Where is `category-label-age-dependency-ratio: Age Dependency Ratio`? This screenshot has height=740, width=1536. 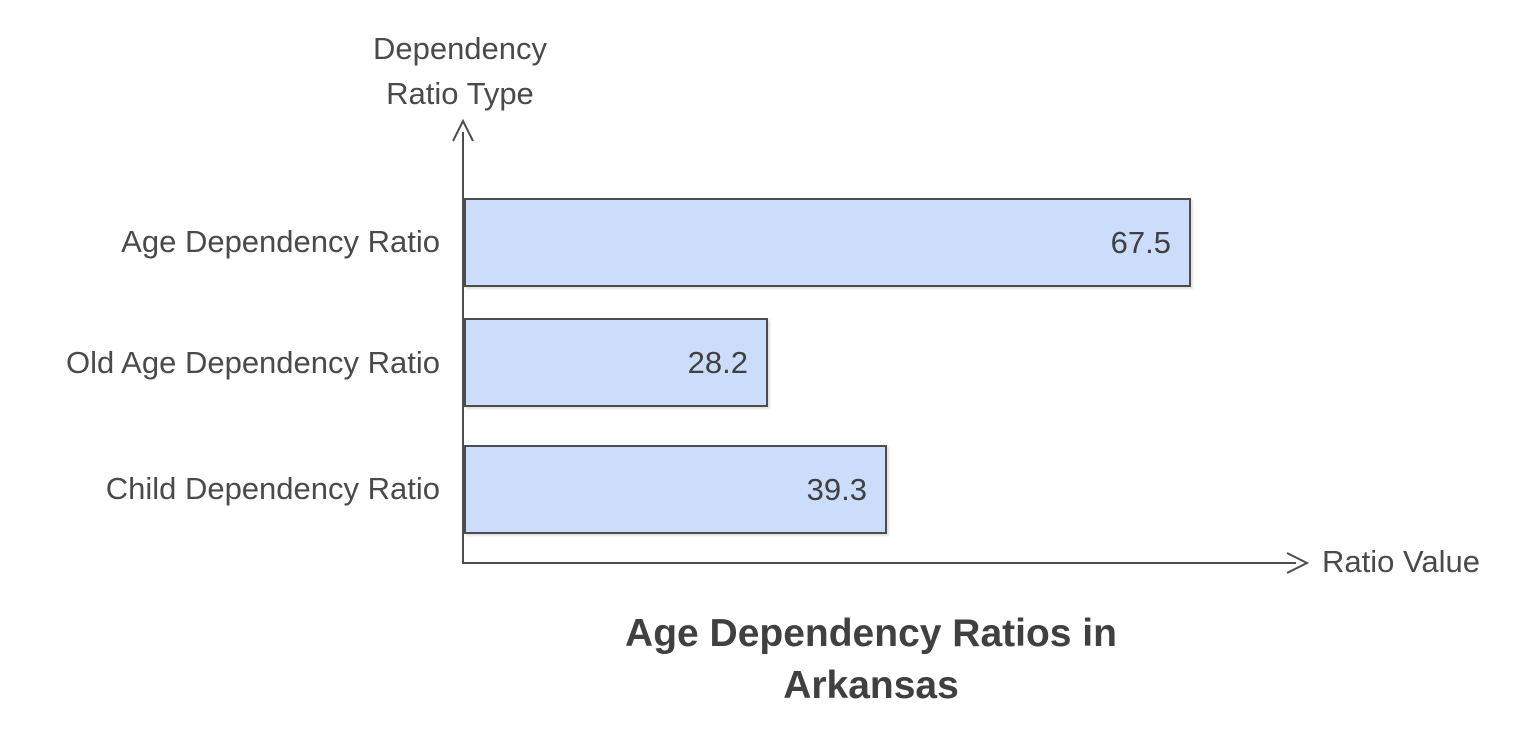
category-label-age-dependency-ratio: Age Dependency Ratio is located at coordinates (280, 241).